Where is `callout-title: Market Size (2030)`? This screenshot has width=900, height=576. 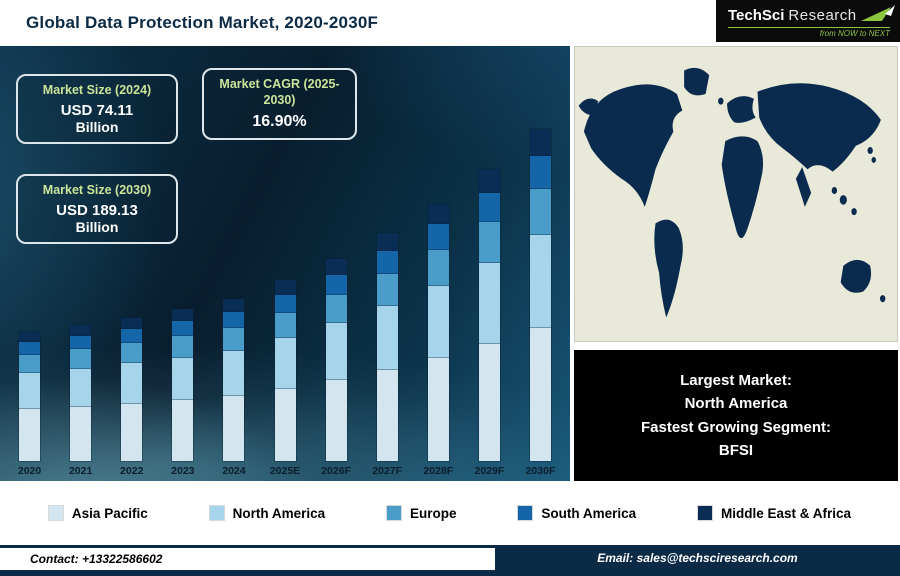 callout-title: Market Size (2030) is located at coordinates (97, 190).